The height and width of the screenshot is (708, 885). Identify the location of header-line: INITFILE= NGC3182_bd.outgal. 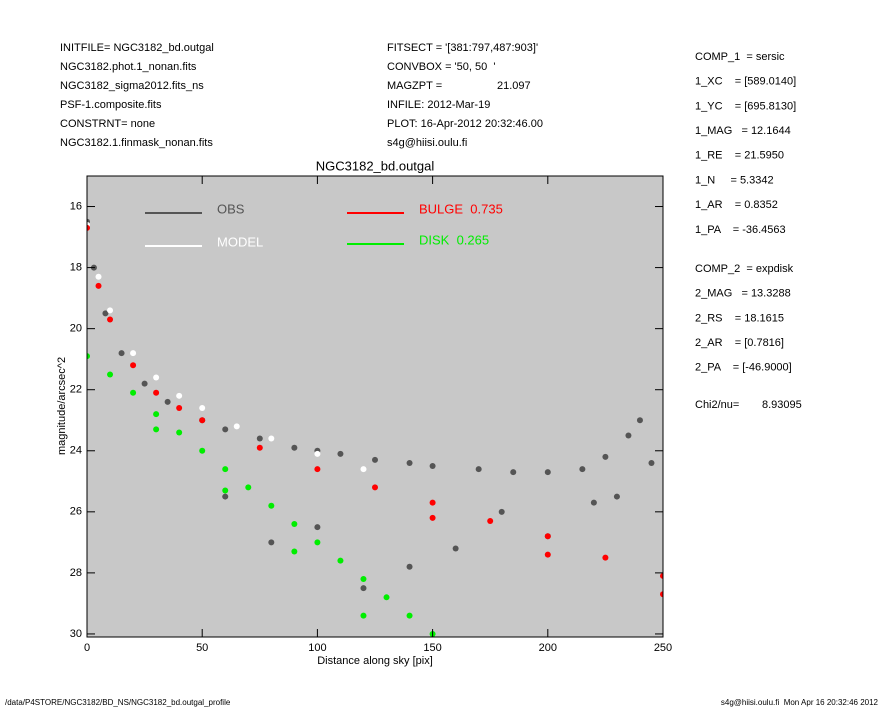
(137, 48).